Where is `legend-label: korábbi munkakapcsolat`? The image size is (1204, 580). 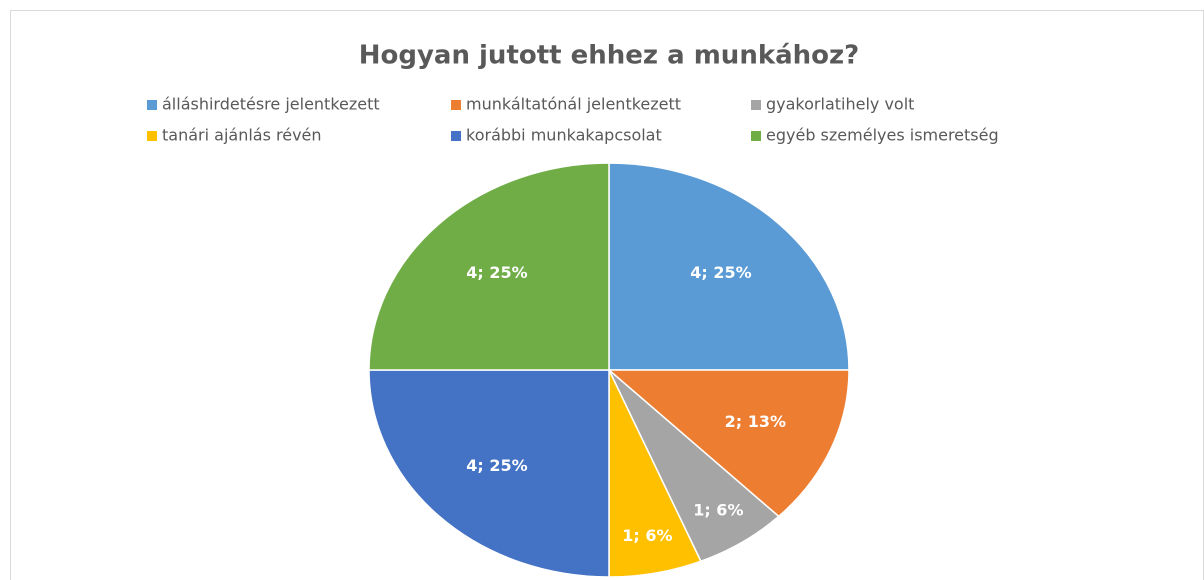 legend-label: korábbi munkakapcsolat is located at coordinates (564, 135).